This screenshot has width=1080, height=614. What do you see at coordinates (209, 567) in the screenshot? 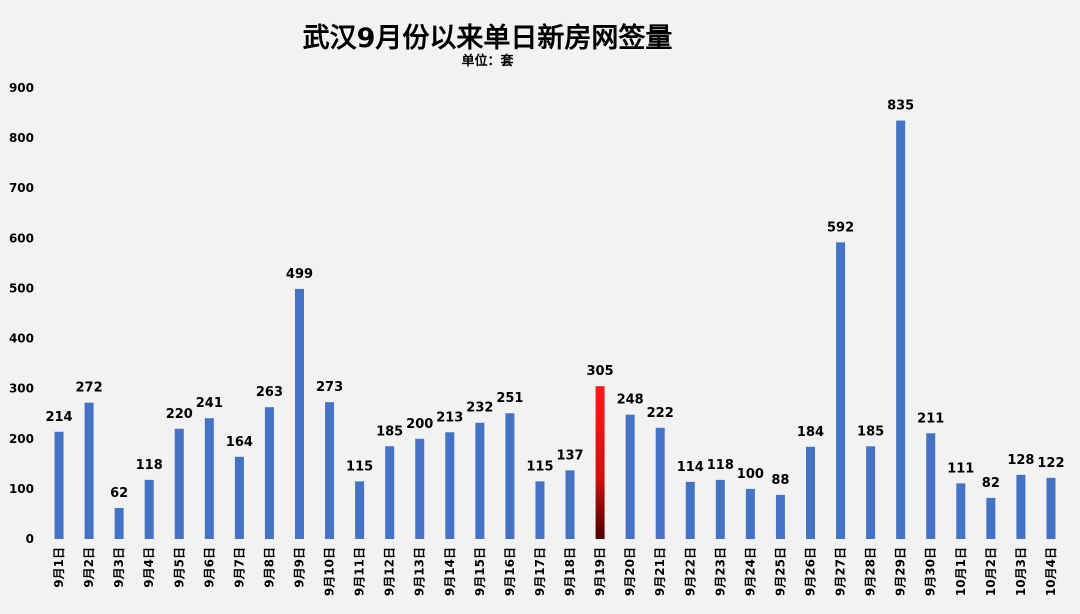
I see `x-tick-label: 9月6日` at bounding box center [209, 567].